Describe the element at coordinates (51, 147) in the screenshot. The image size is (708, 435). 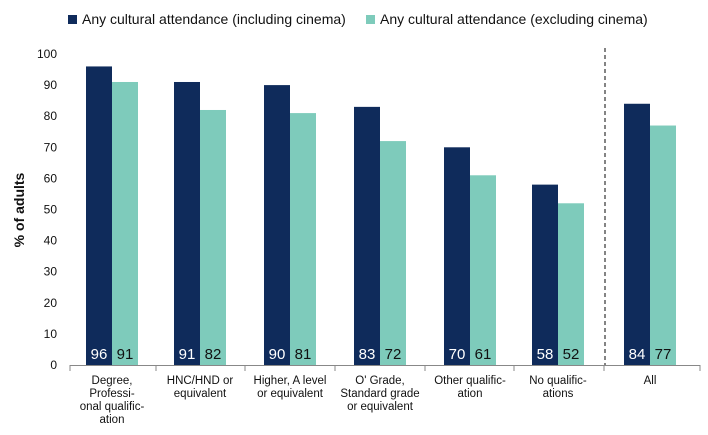
I see `y-tick-label: 70` at that location.